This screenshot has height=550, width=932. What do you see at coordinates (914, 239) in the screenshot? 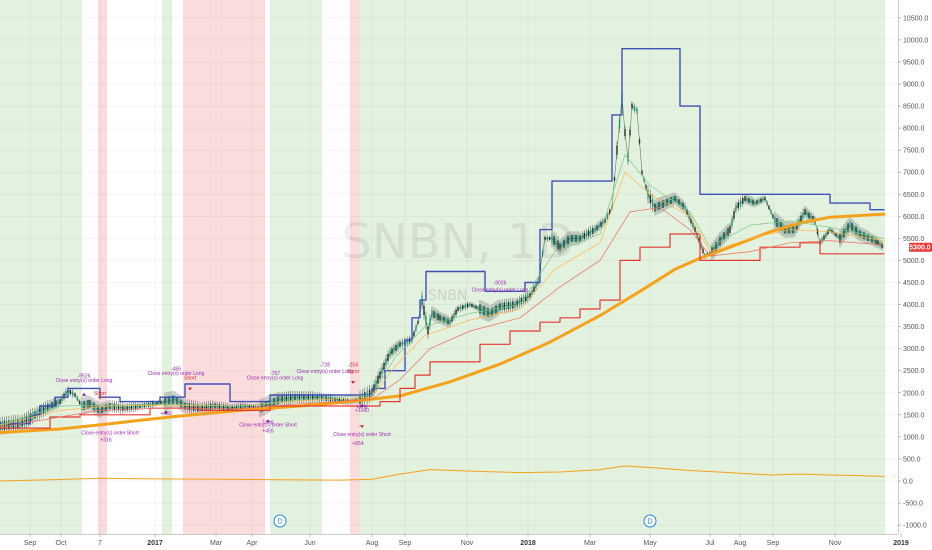
I see `price-tick-label: 5500.0` at bounding box center [914, 239].